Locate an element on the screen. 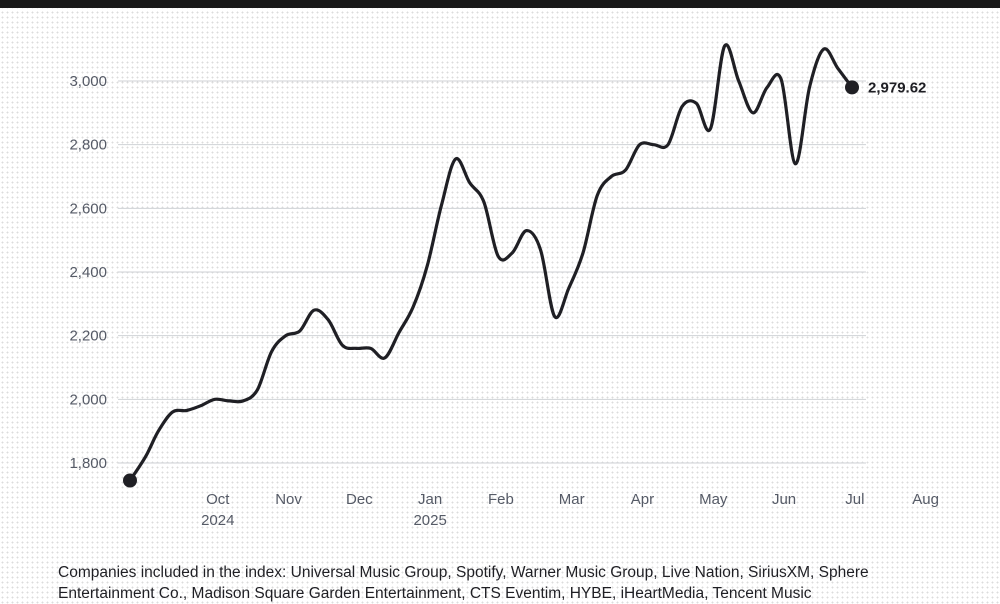 The height and width of the screenshot is (604, 1000). x-tick-label: Feb is located at coordinates (501, 499).